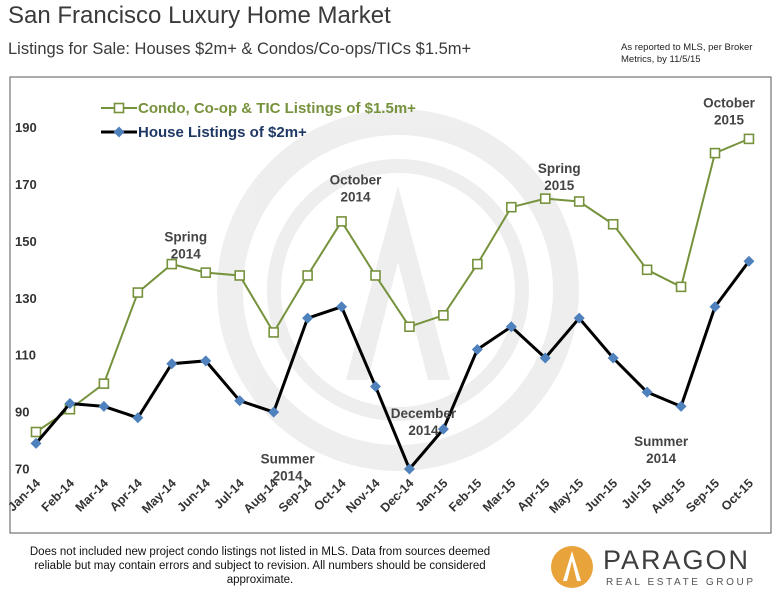 The width and height of the screenshot is (782, 596). Describe the element at coordinates (572, 567) in the screenshot. I see `paragon-logo-icon` at that location.